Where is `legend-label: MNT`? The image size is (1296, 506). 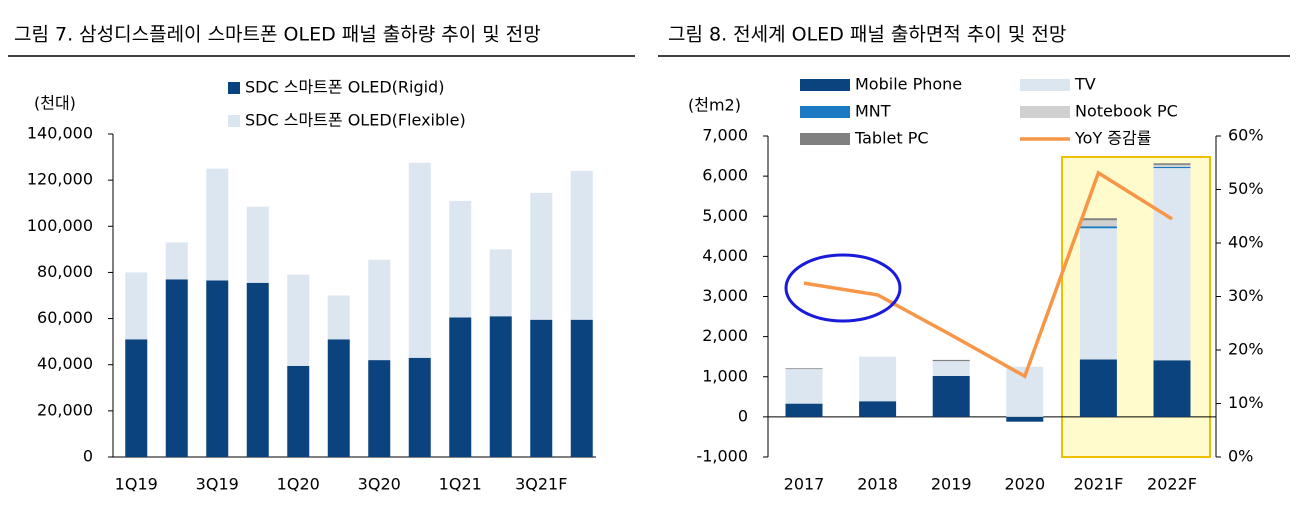 legend-label: MNT is located at coordinates (873, 111).